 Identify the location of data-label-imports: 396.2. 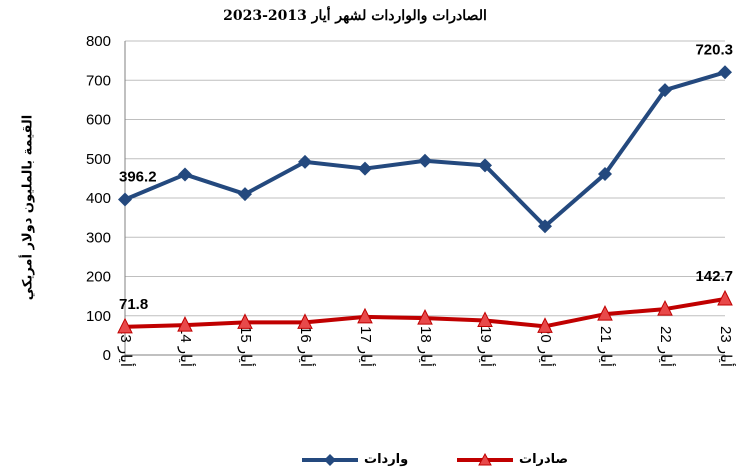
(138, 176).